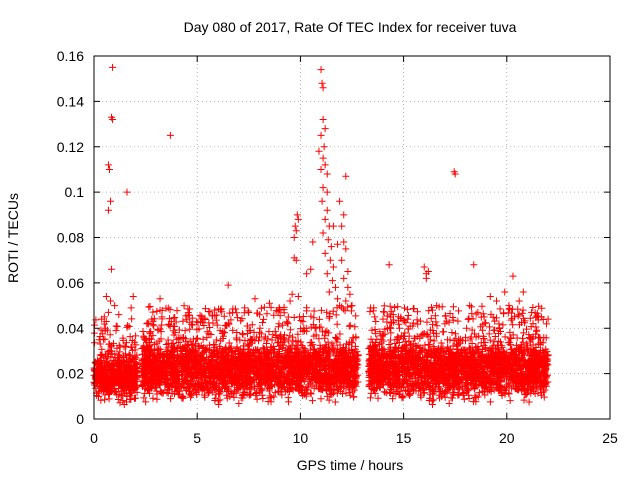 This screenshot has width=640, height=480. I want to click on y-tick-label: 0.12, so click(70, 147).